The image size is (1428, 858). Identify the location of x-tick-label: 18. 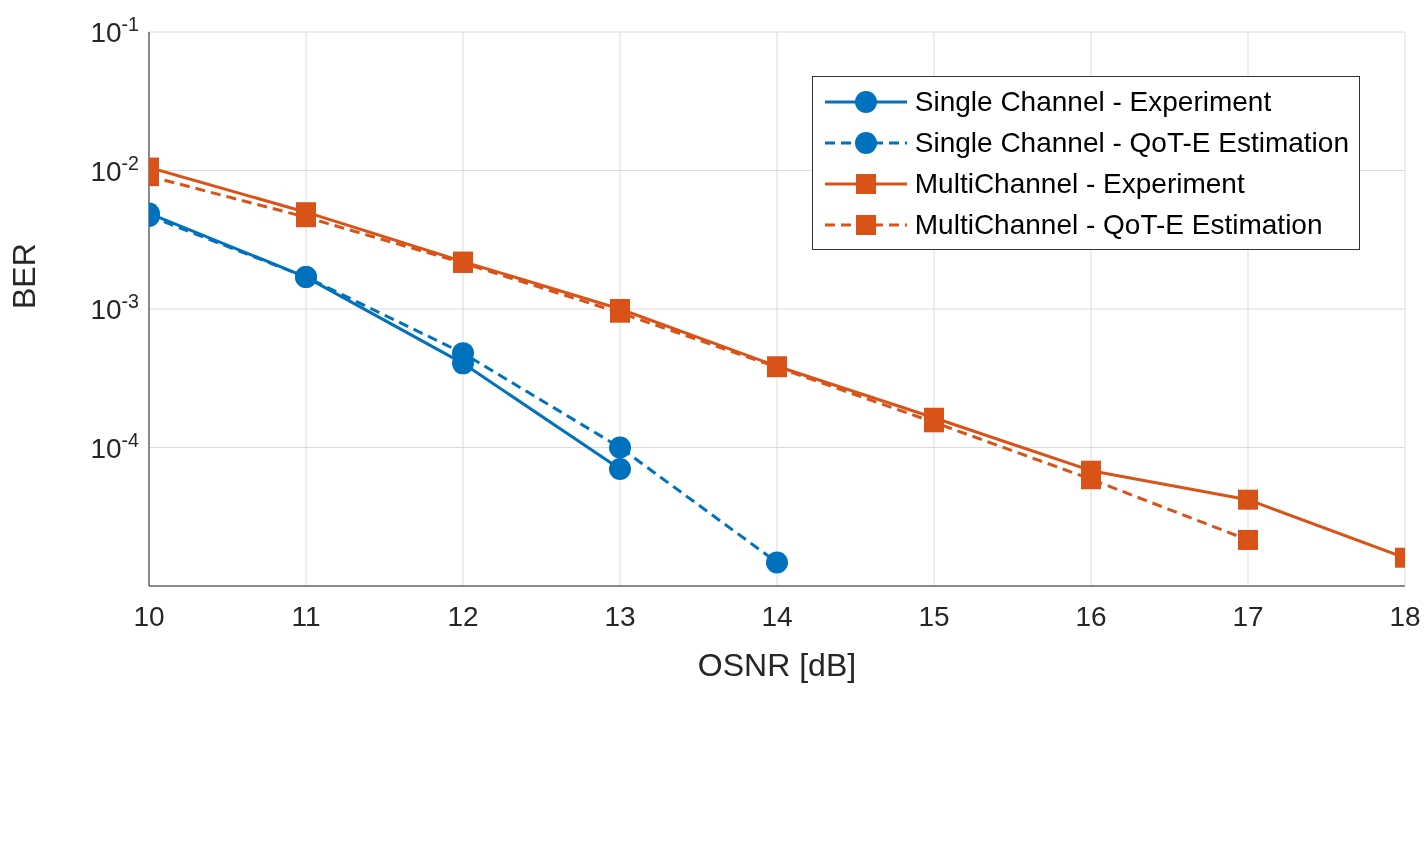
(1405, 616).